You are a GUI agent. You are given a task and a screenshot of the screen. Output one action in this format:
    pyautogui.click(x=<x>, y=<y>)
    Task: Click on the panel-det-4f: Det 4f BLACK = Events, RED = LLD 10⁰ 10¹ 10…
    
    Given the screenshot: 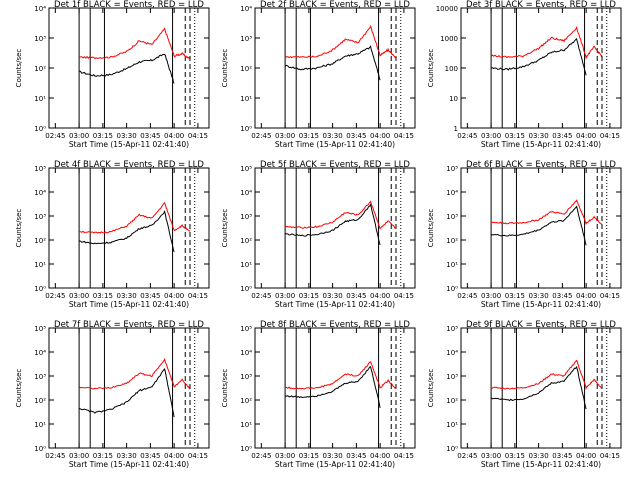 What is the action you would take?
    pyautogui.click(x=112, y=234)
    